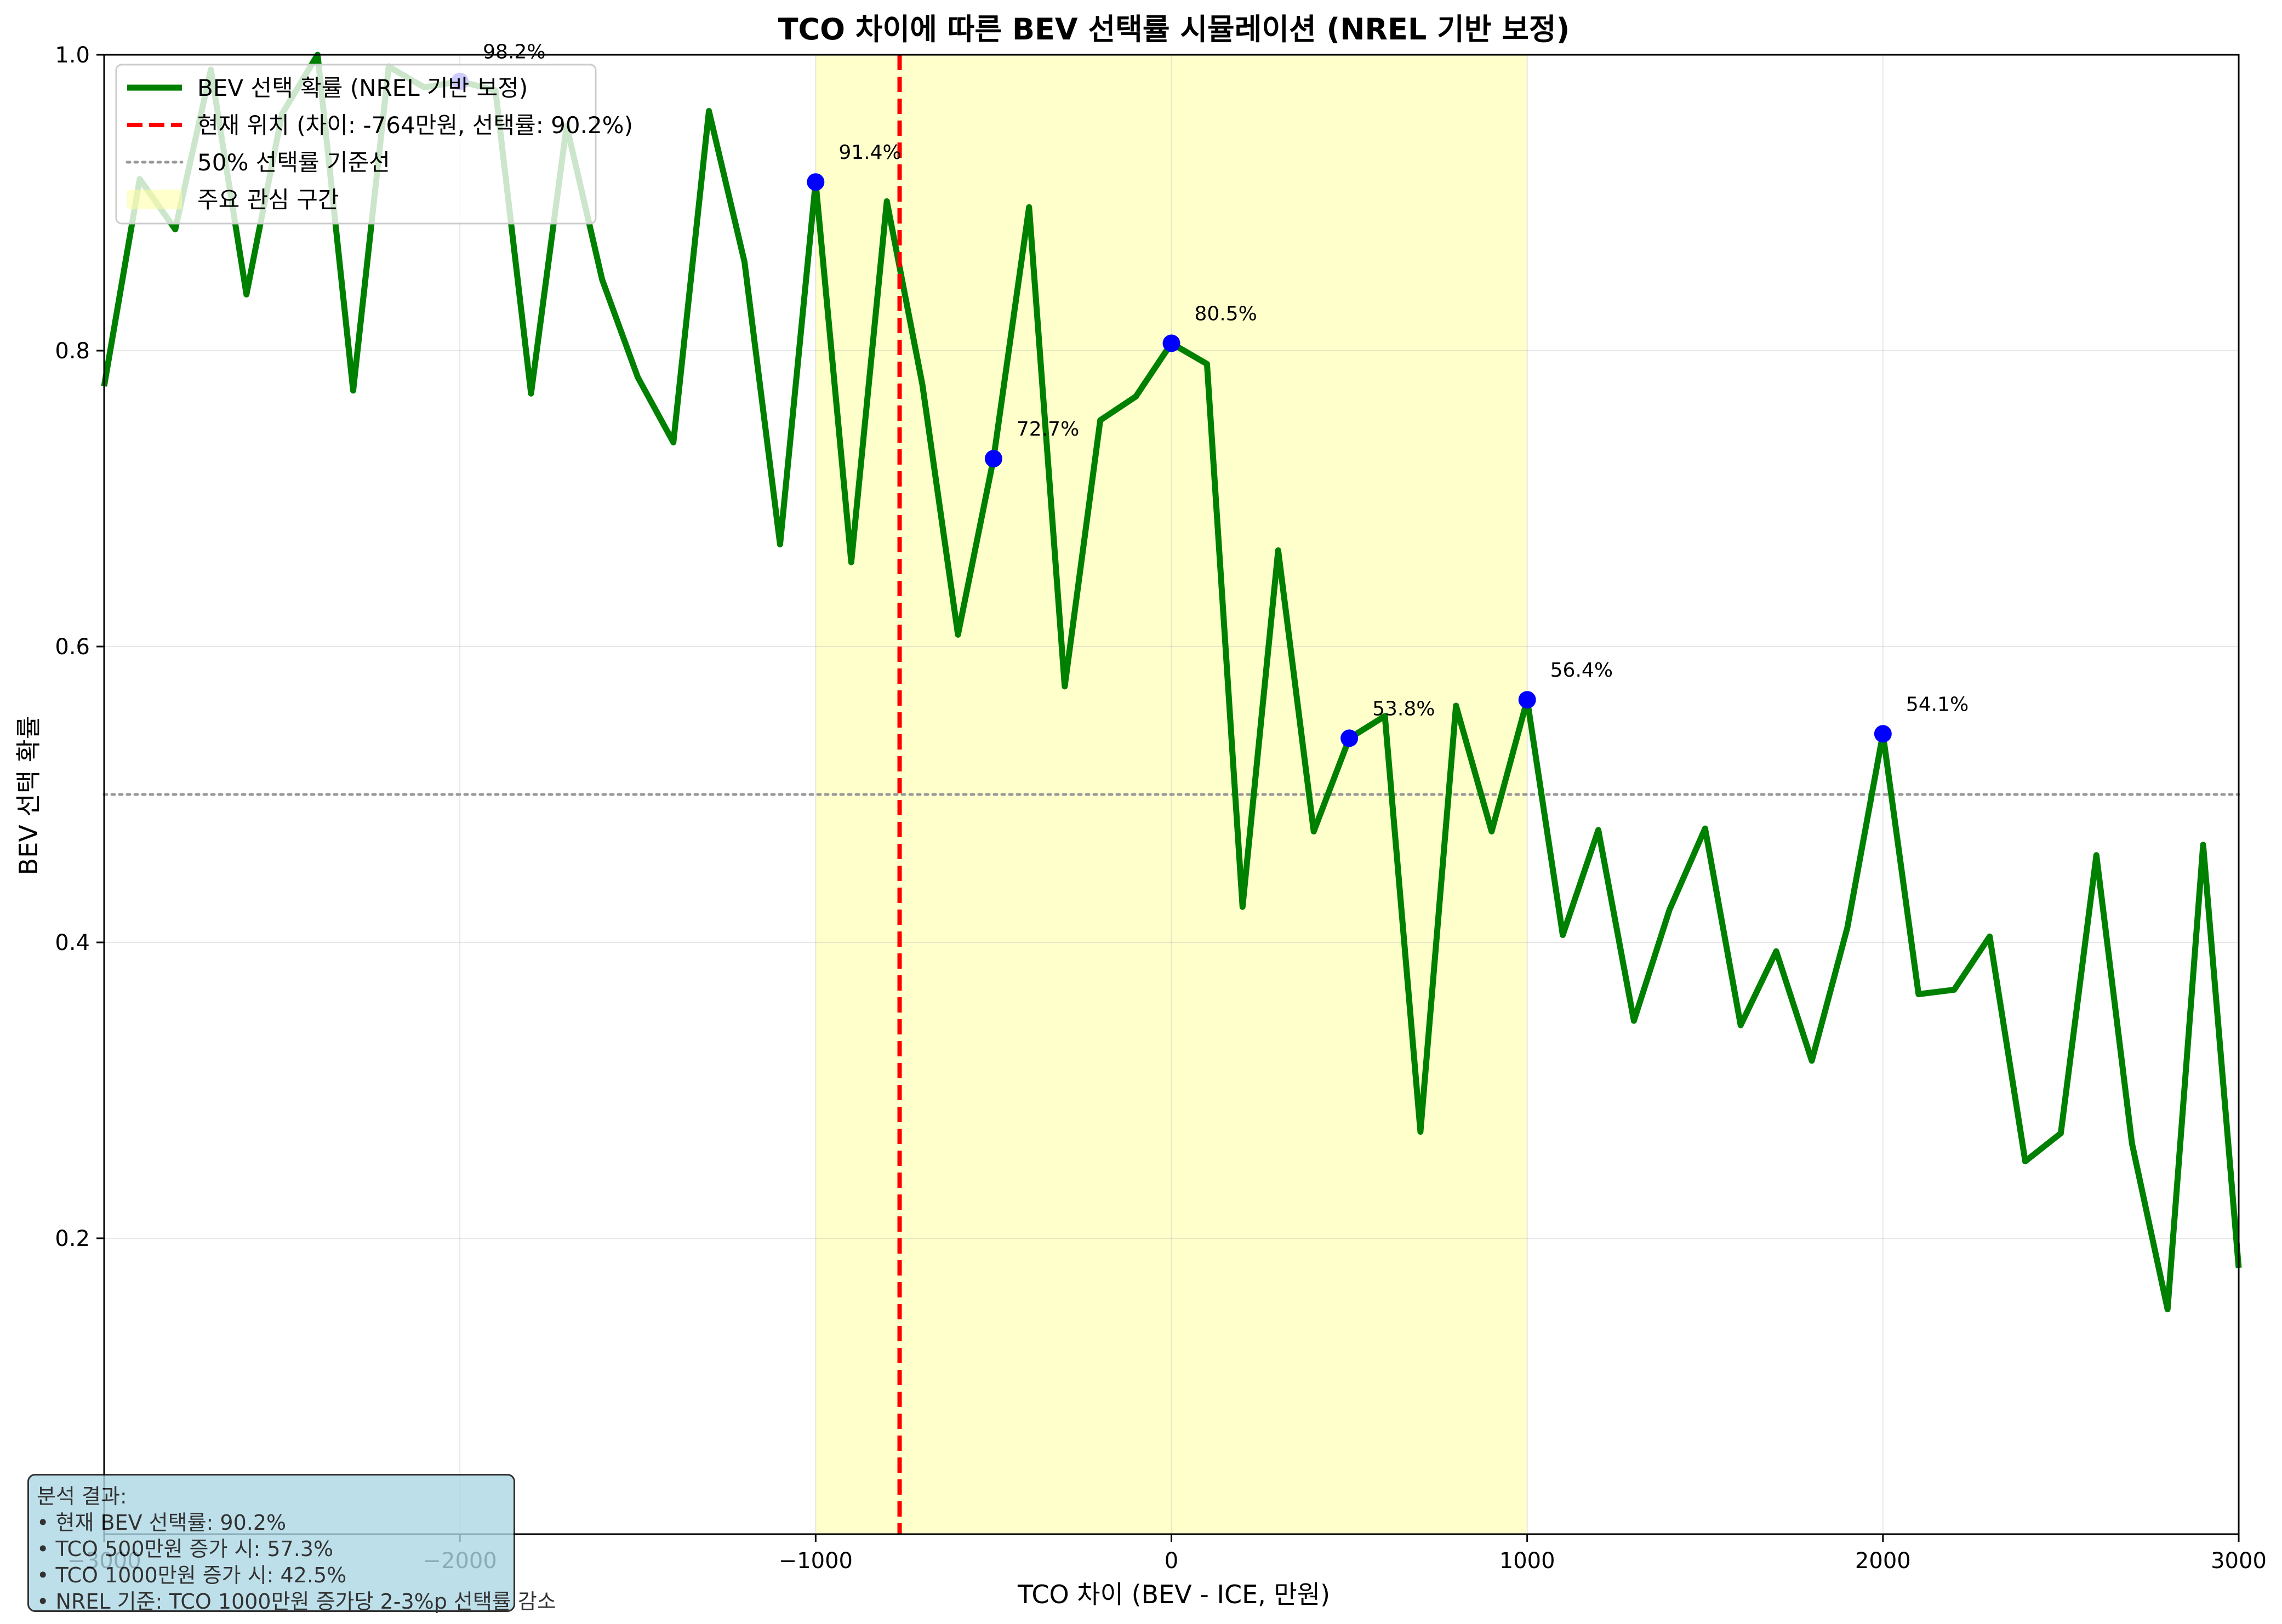 The width and height of the screenshot is (2282, 1624). I want to click on x-axis-title: TCO 차이 (BEV - ICE, 만원), so click(1173, 1594).